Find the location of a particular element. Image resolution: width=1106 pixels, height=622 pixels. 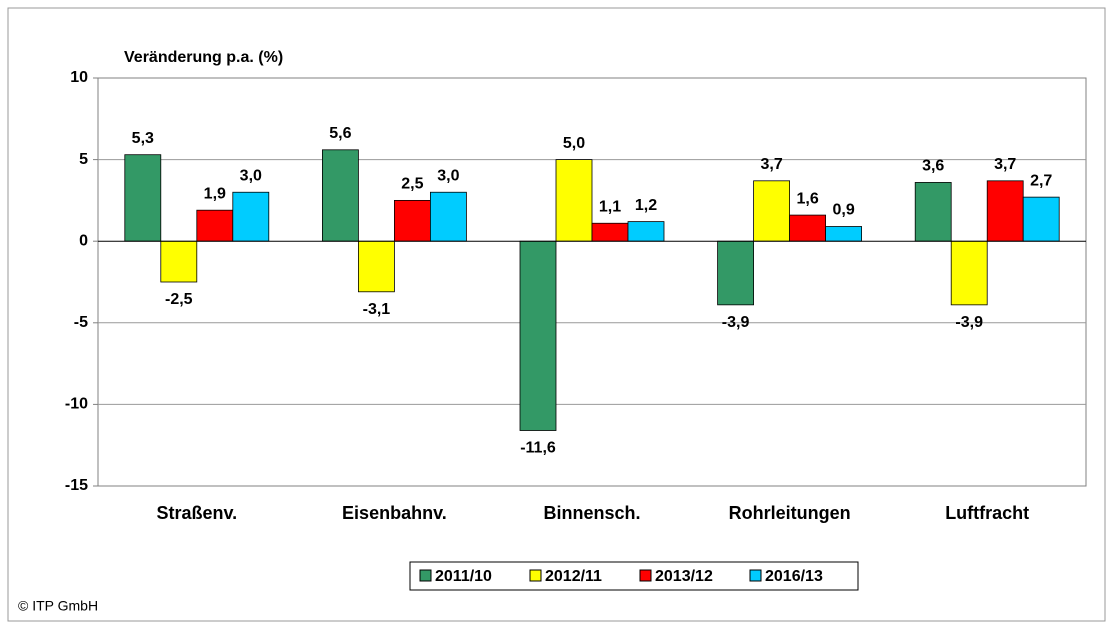

value-label: 1,1 is located at coordinates (610, 206).